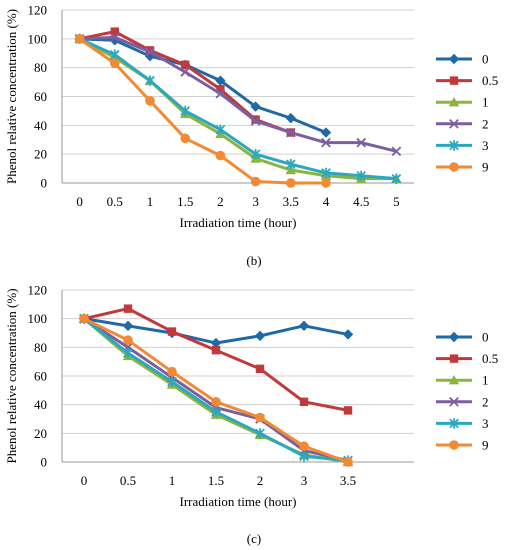 This screenshot has height=550, width=508. I want to click on x-tick-label: 0.5, so click(128, 480).